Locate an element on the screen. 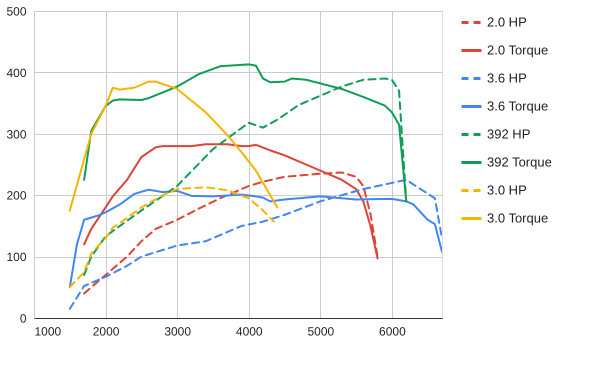 This screenshot has height=371, width=600. y-tick-label: 300 is located at coordinates (16, 134).